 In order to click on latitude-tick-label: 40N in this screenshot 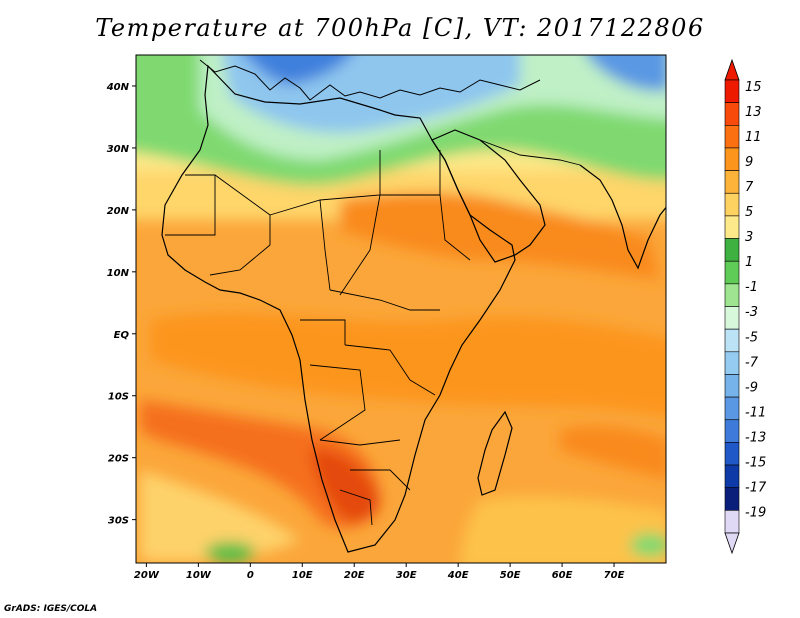, I will do `click(118, 87)`.